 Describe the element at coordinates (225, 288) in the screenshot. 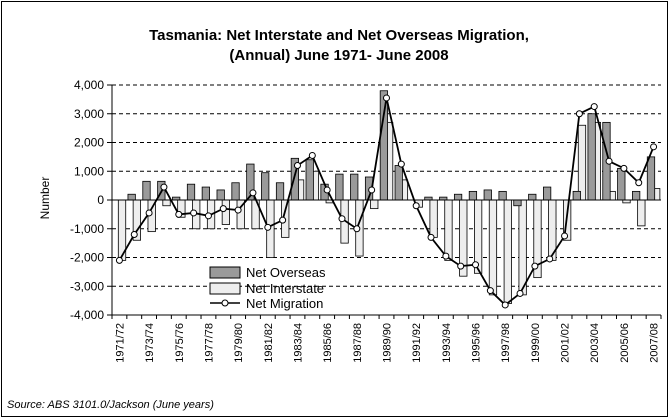

I see `legend-swatch-net-interstate` at that location.